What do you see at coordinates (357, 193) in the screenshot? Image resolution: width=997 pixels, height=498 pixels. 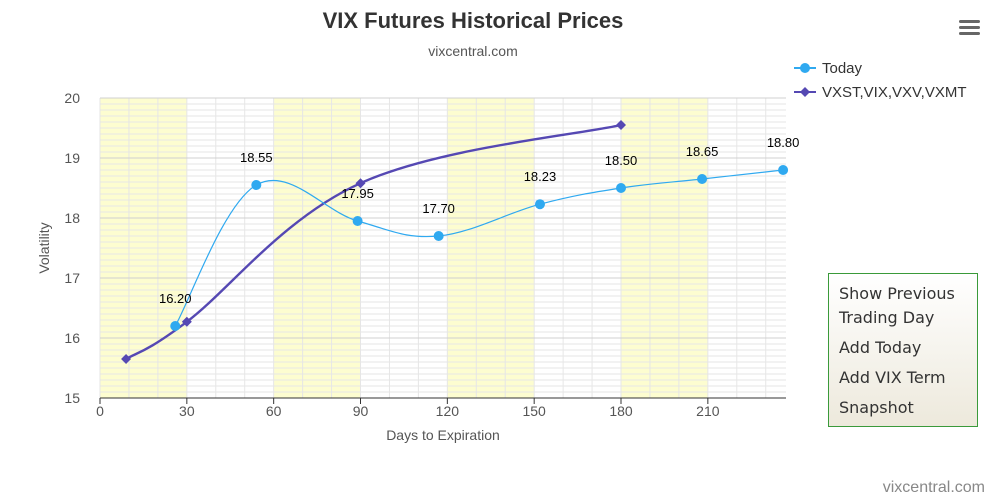 I see `data-label: 17.95` at bounding box center [357, 193].